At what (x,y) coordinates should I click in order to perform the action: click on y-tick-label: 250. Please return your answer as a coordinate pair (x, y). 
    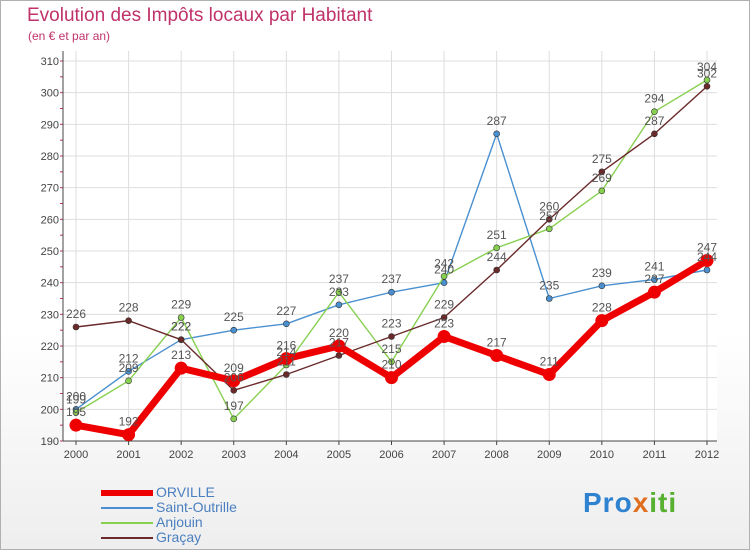
    Looking at the image, I should click on (50, 252).